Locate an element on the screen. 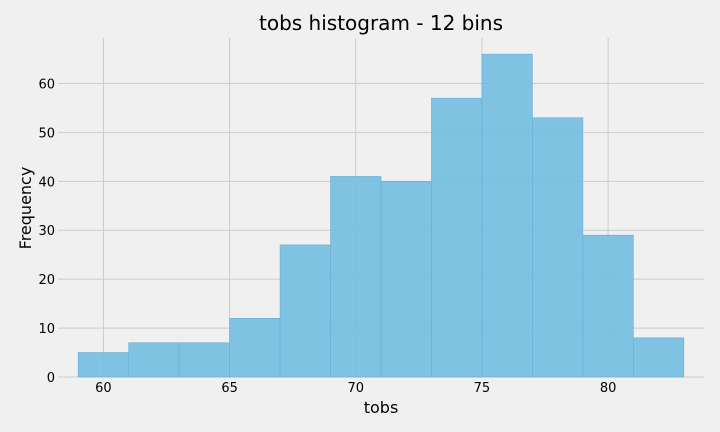 This screenshot has height=432, width=720. y-tick-label: 40 is located at coordinates (46, 182).